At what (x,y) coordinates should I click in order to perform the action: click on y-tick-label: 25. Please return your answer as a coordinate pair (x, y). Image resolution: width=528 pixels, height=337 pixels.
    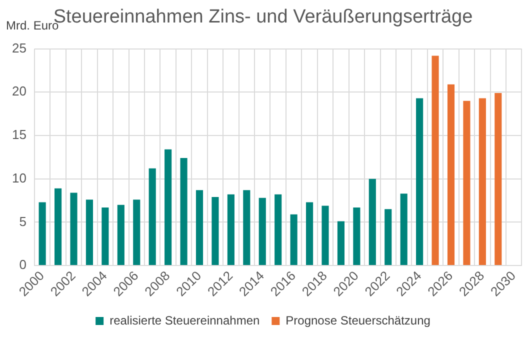
    Looking at the image, I should click on (19, 48).